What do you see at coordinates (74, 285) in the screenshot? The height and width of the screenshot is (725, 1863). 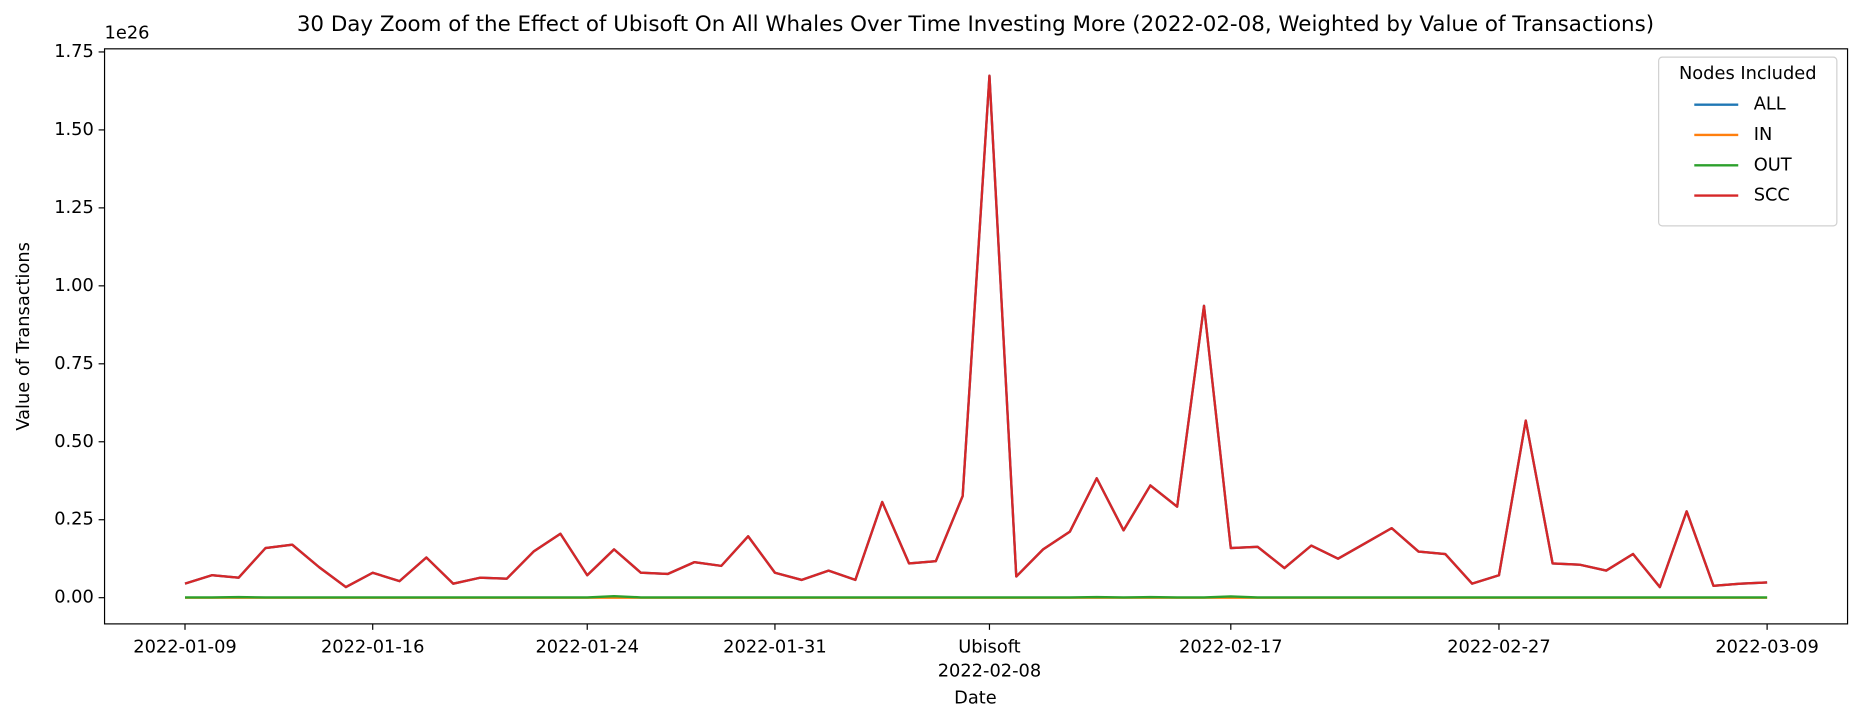 I see `y-tick-label: 1.00` at bounding box center [74, 285].